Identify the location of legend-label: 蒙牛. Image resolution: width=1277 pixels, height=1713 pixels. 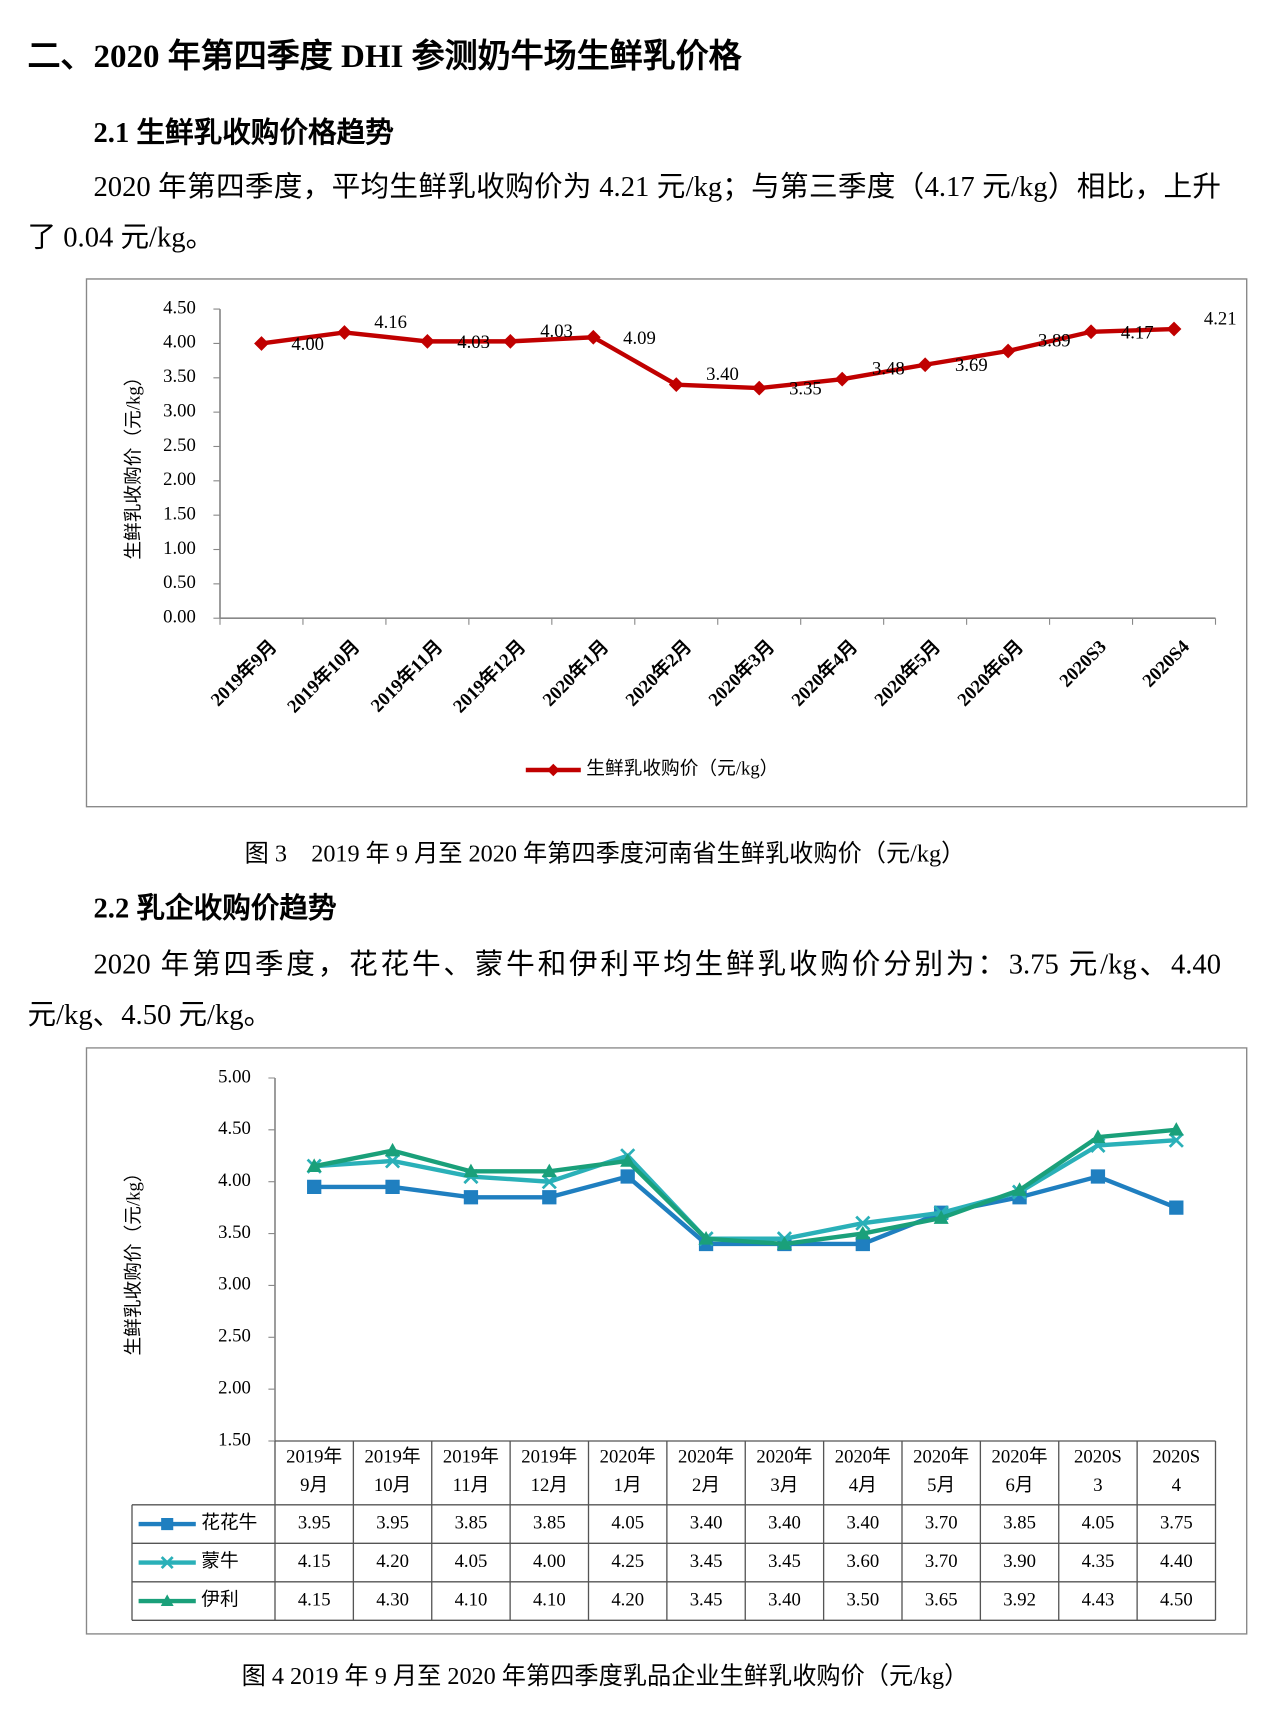
(219, 1561).